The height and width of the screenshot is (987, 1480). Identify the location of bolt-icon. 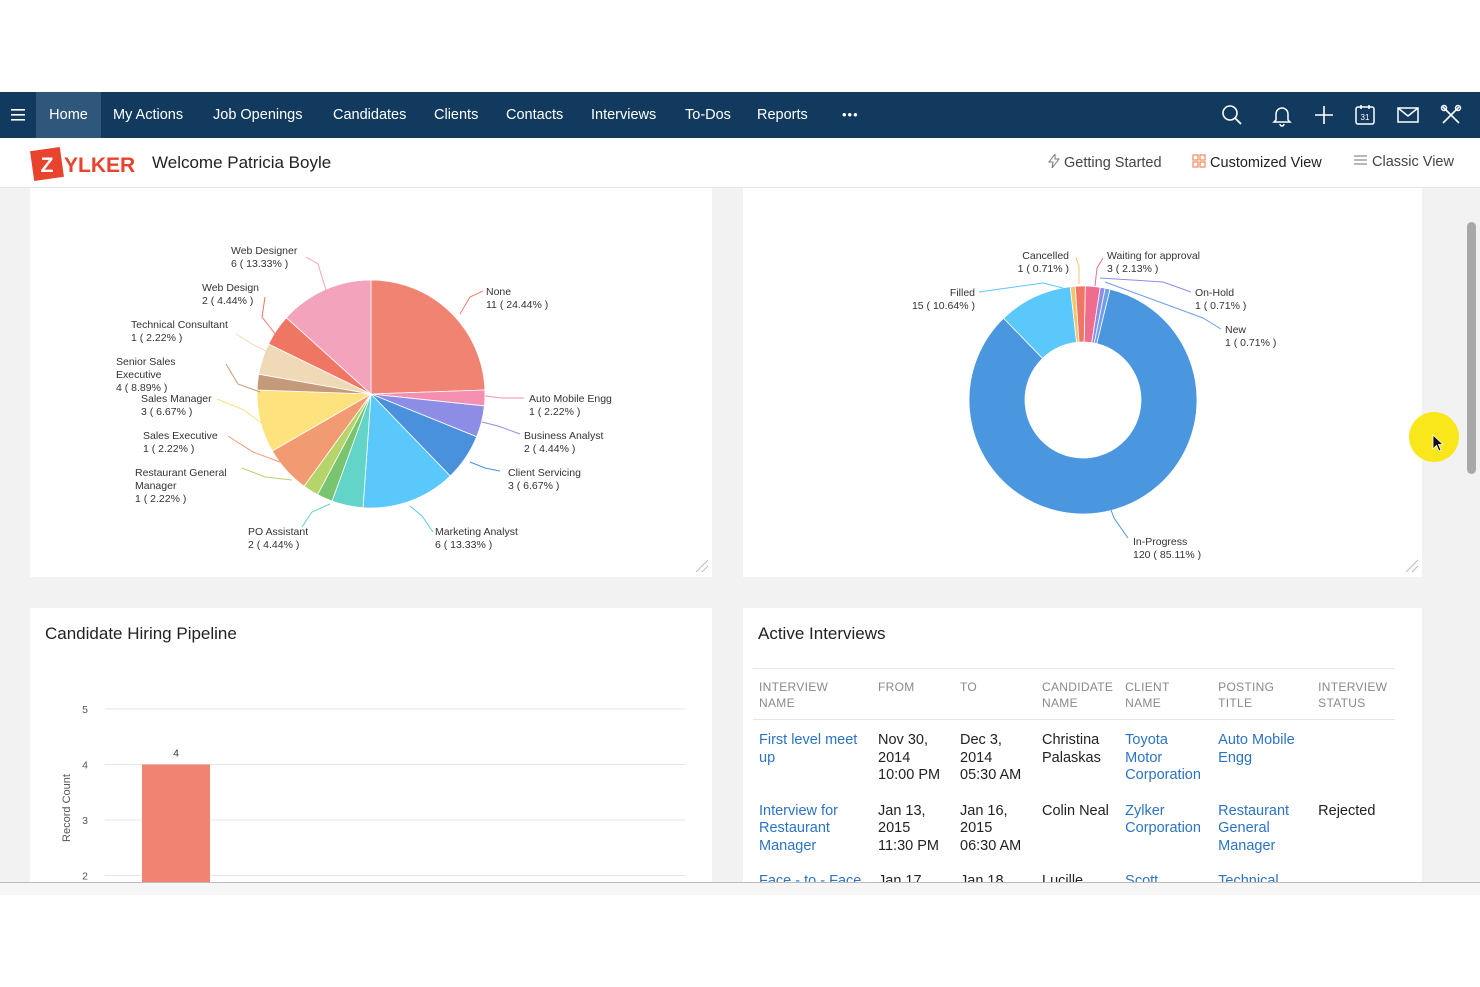
(1054, 162).